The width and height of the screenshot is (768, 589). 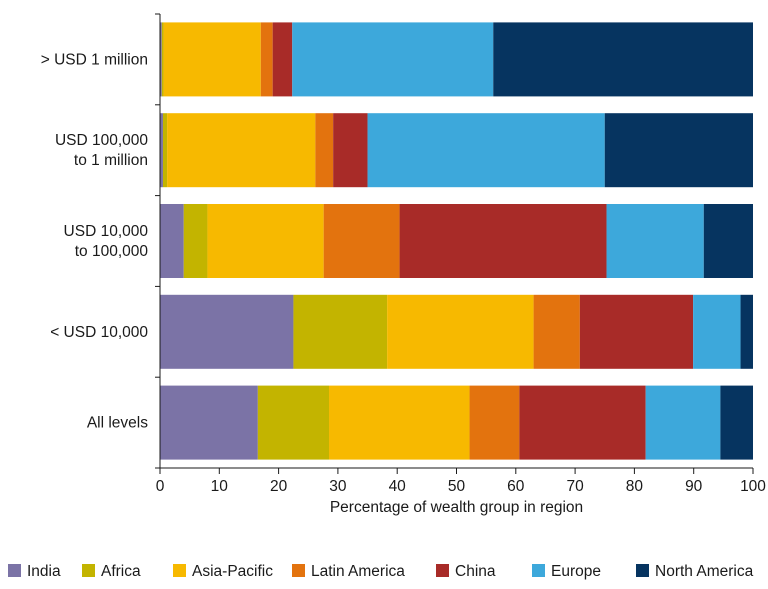 What do you see at coordinates (279, 486) in the screenshot?
I see `x-tick-label: 20` at bounding box center [279, 486].